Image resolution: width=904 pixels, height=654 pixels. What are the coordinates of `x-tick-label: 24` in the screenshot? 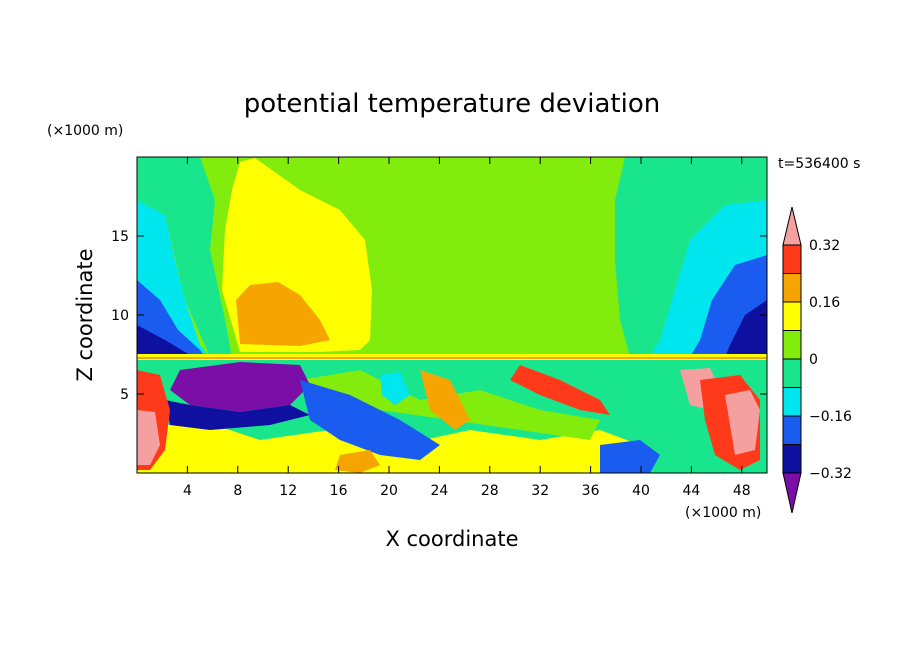 It's located at (439, 491).